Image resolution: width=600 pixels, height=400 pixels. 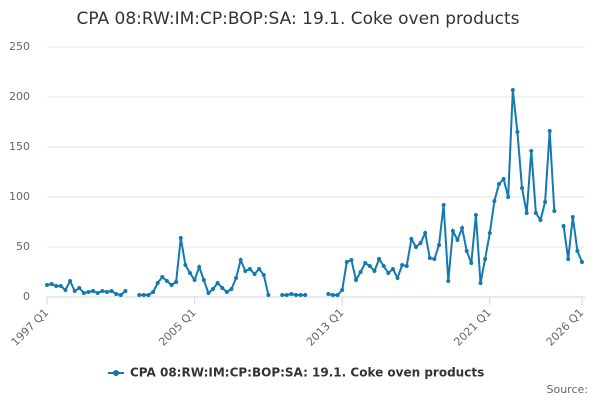 I want to click on y-tick-label: 200, so click(x=19, y=96).